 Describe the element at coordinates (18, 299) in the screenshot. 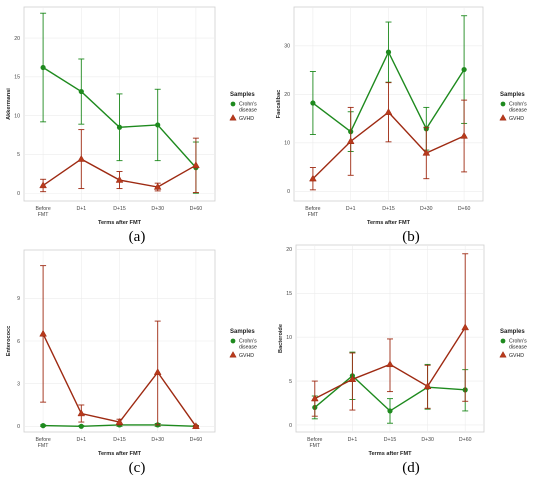

I see `y-tick-label: 9` at that location.